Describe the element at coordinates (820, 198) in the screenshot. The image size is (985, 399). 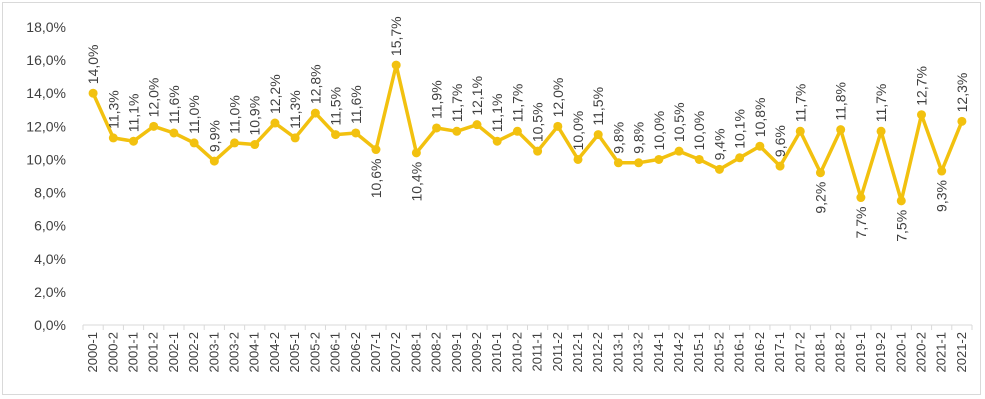
I see `data-label: 9,2%` at that location.